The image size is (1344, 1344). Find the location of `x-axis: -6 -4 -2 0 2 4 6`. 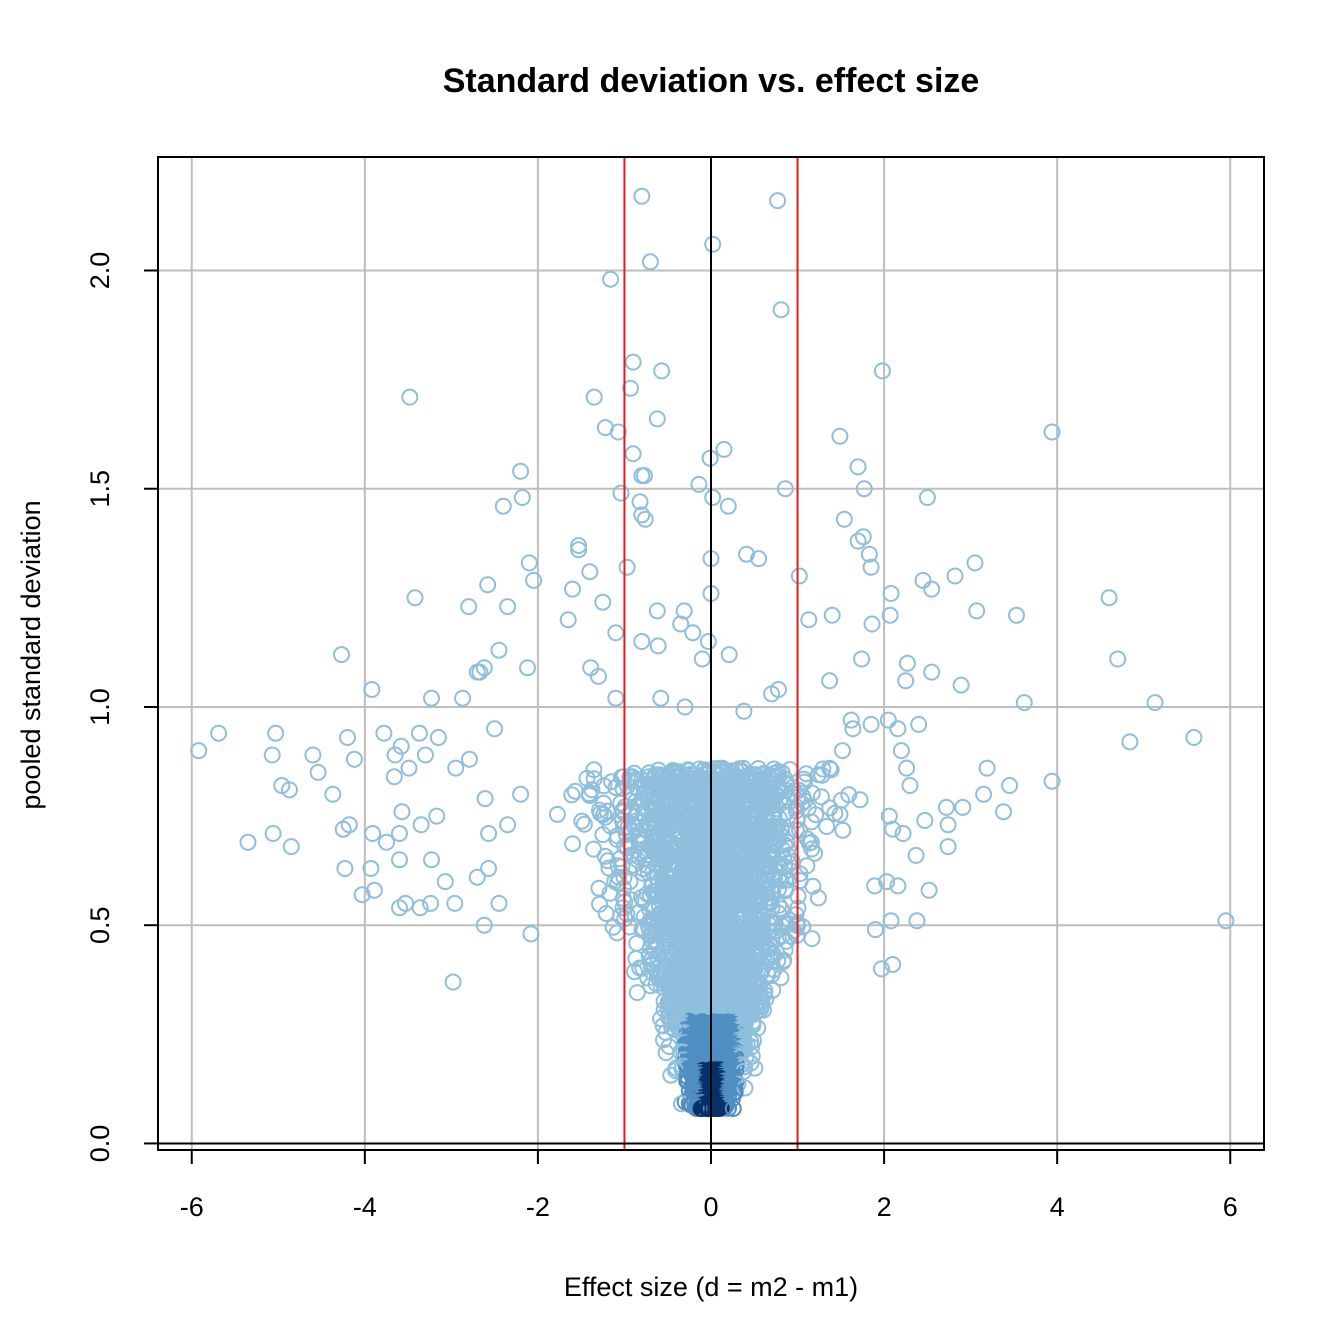

x-axis: -6 -4 -2 0 2 4 6 is located at coordinates (709, 1186).